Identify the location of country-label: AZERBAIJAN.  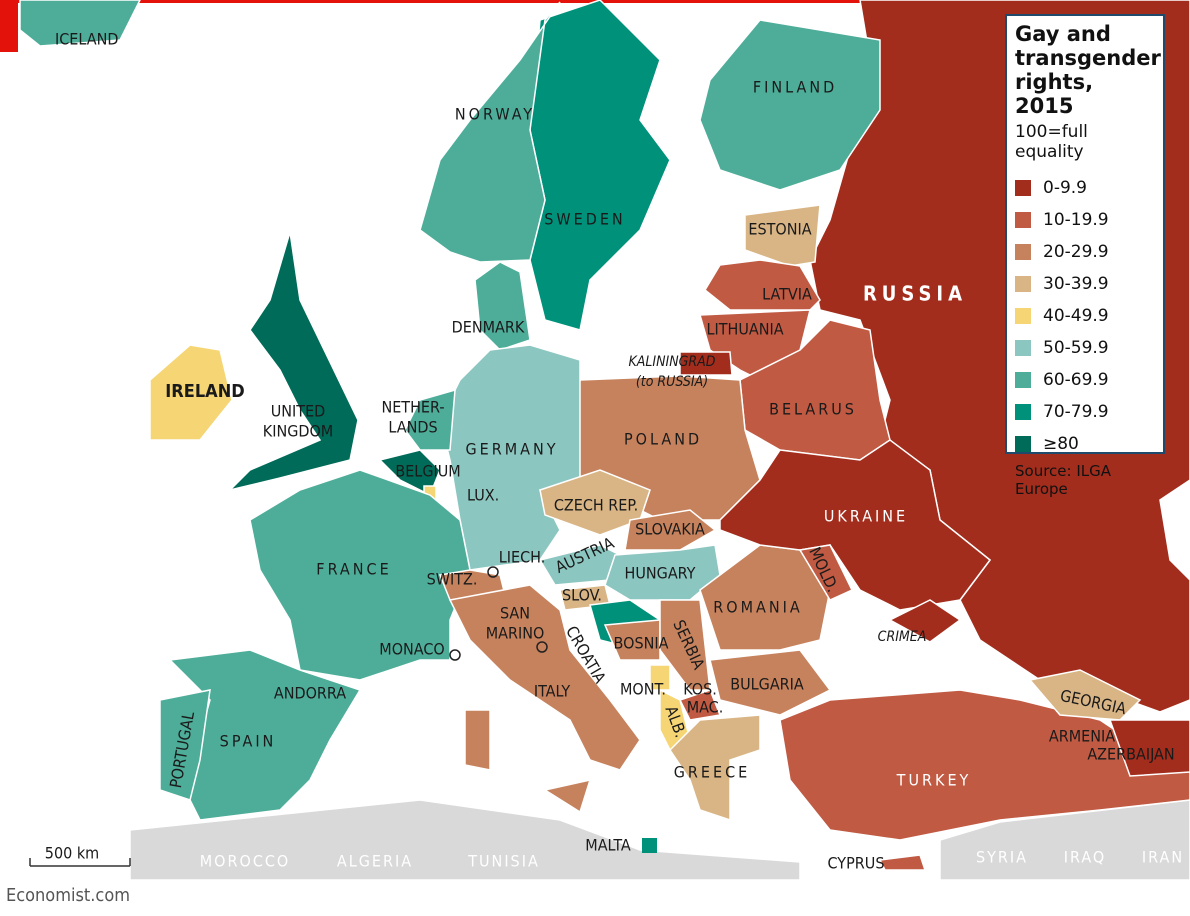
(1130, 754).